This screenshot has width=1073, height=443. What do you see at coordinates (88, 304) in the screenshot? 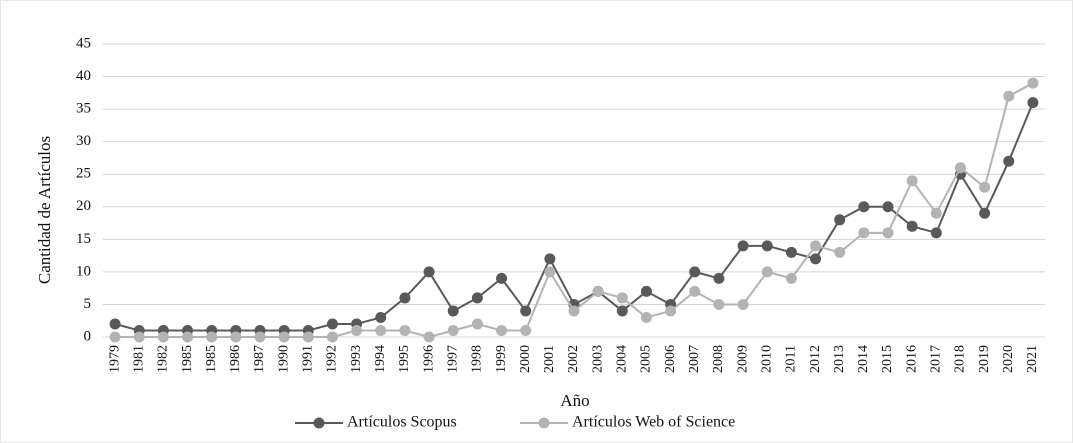
I see `y-tick-label: 5` at bounding box center [88, 304].